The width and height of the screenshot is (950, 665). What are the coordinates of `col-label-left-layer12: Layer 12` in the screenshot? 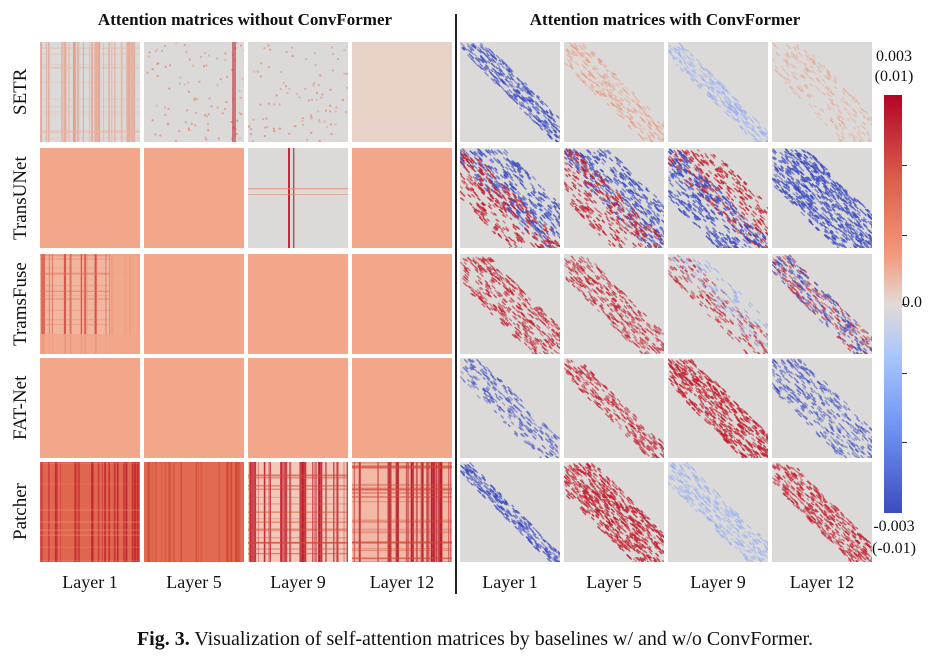 It's located at (402, 582).